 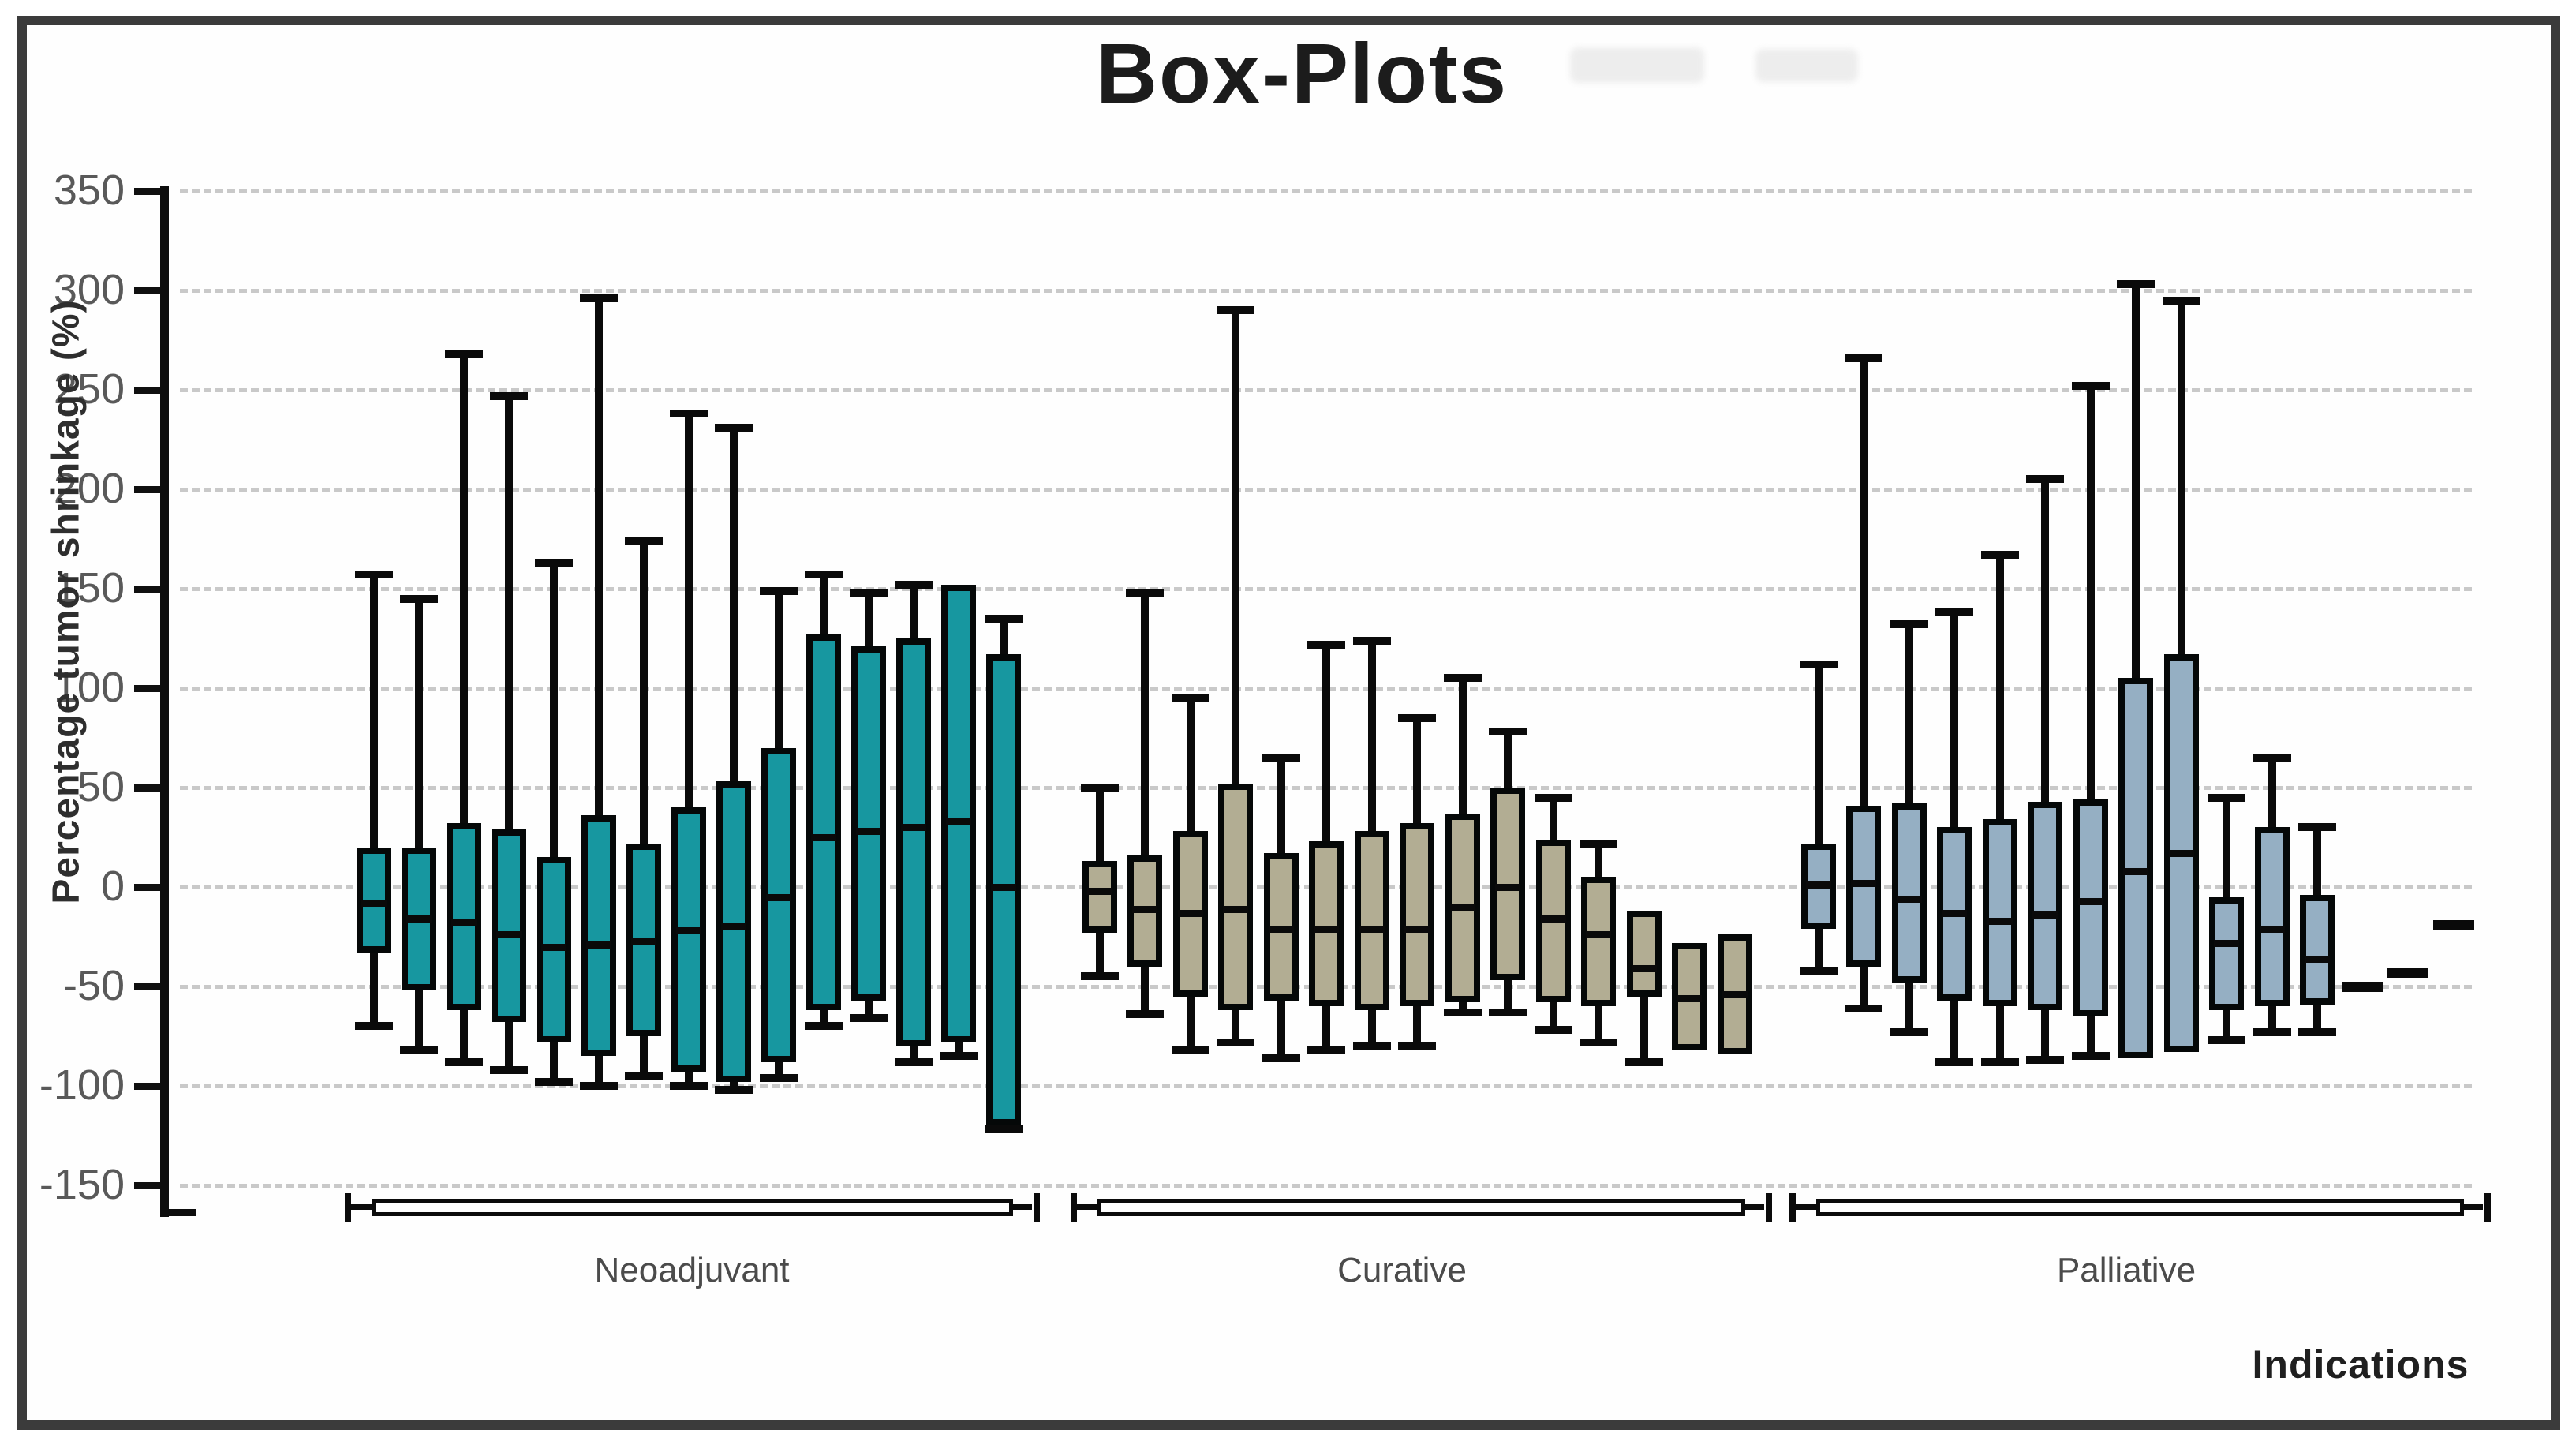 What do you see at coordinates (82, 1085) in the screenshot?
I see `y-tick-label: -100` at bounding box center [82, 1085].